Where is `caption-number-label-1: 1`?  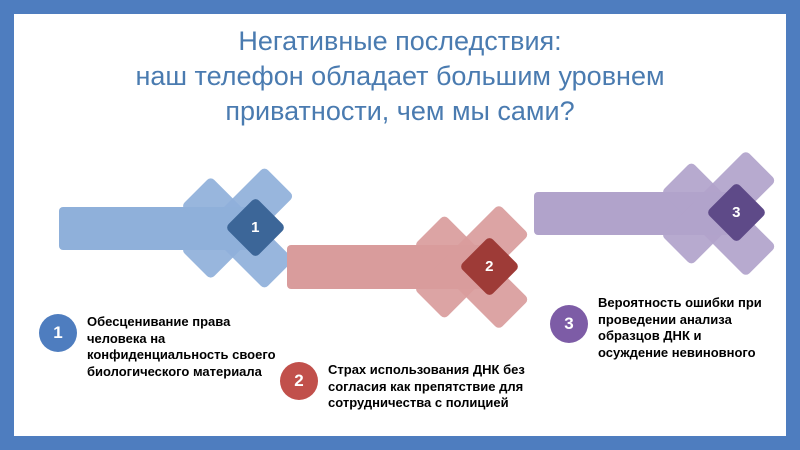 caption-number-label-1: 1 is located at coordinates (58, 332).